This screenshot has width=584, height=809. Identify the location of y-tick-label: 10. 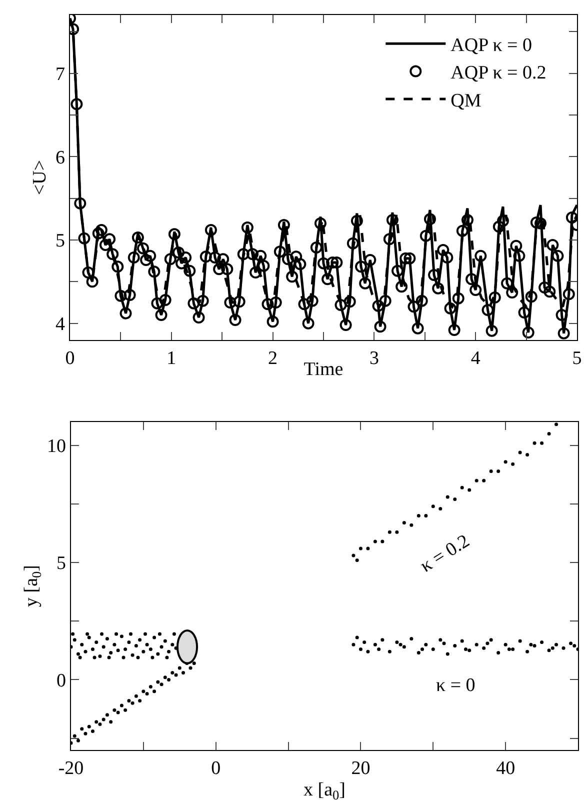
(56, 447).